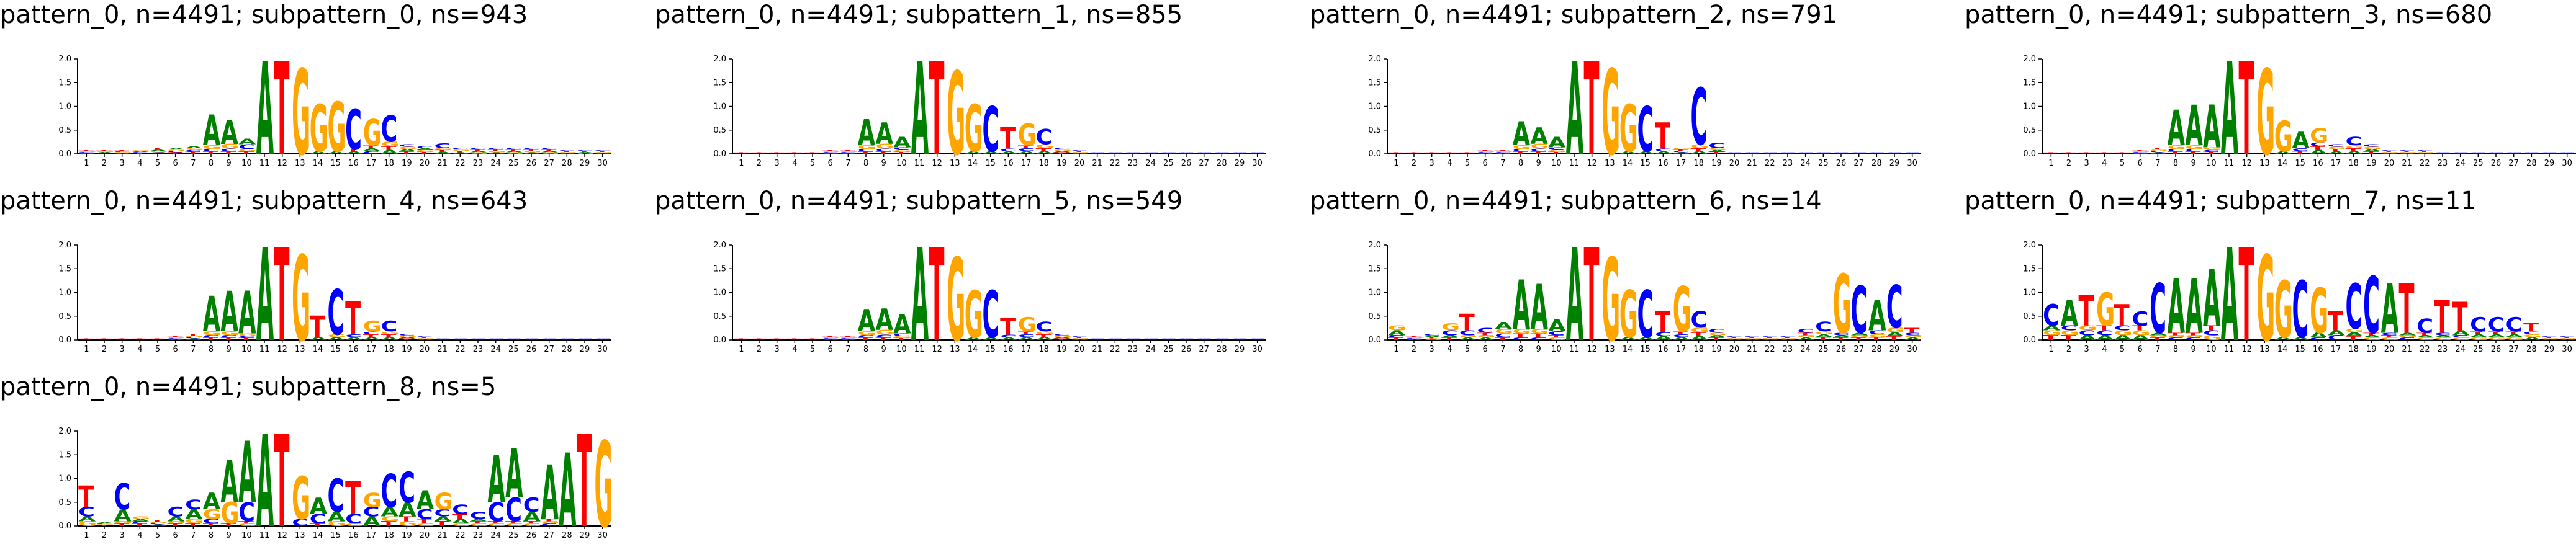 This screenshot has width=2576, height=552. I want to click on x-tick-label: 30, so click(2567, 350).